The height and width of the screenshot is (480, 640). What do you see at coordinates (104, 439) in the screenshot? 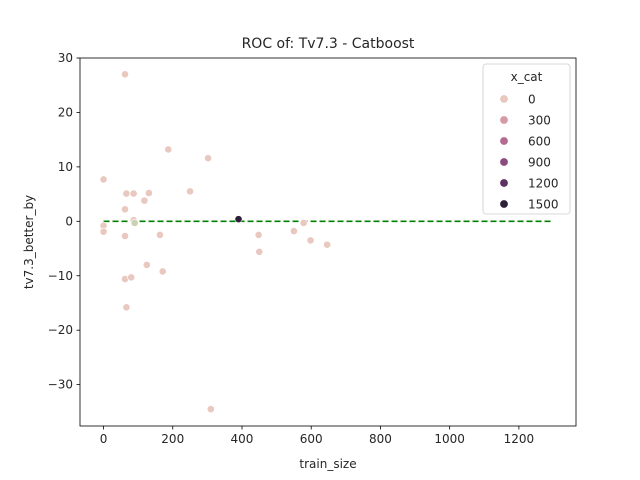
I see `x-tick-label: 0` at bounding box center [104, 439].